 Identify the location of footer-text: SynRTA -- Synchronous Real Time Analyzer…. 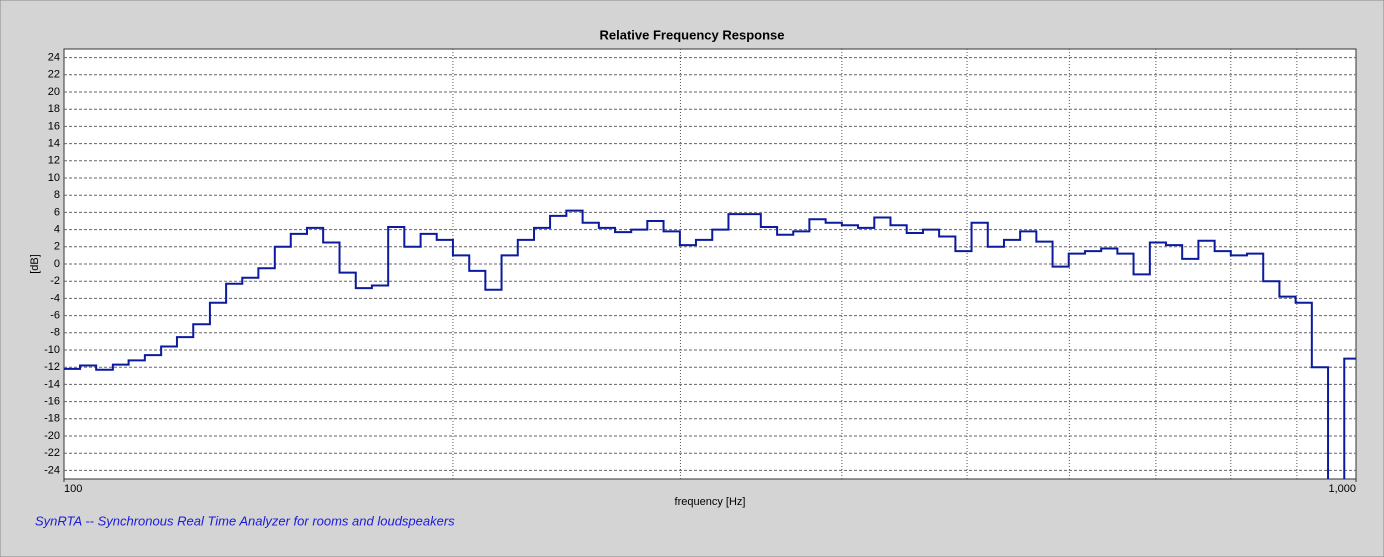
(245, 520).